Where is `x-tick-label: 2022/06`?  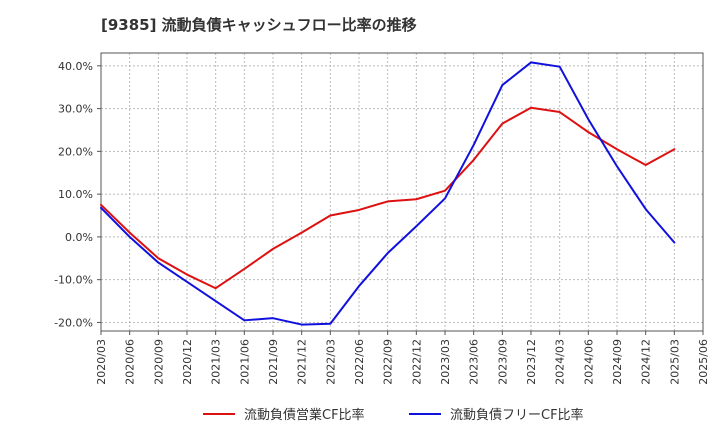
x-tick-label: 2022/06 is located at coordinates (359, 362).